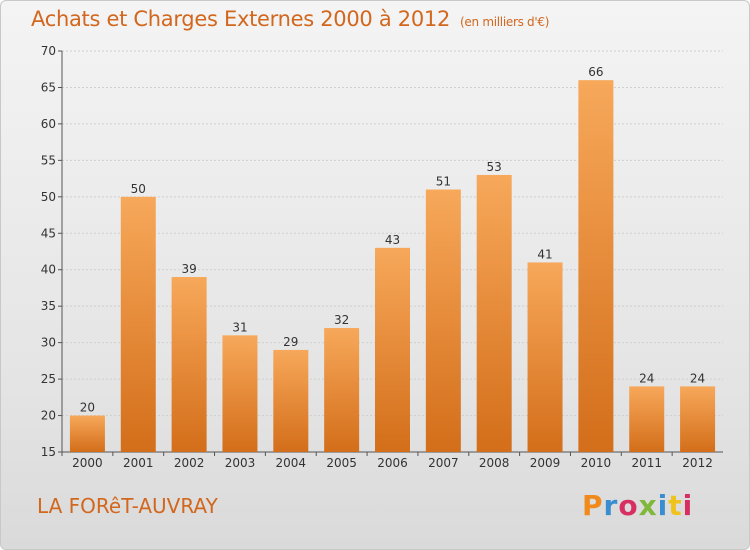  What do you see at coordinates (697, 463) in the screenshot?
I see `x-tick-label: 2012` at bounding box center [697, 463].